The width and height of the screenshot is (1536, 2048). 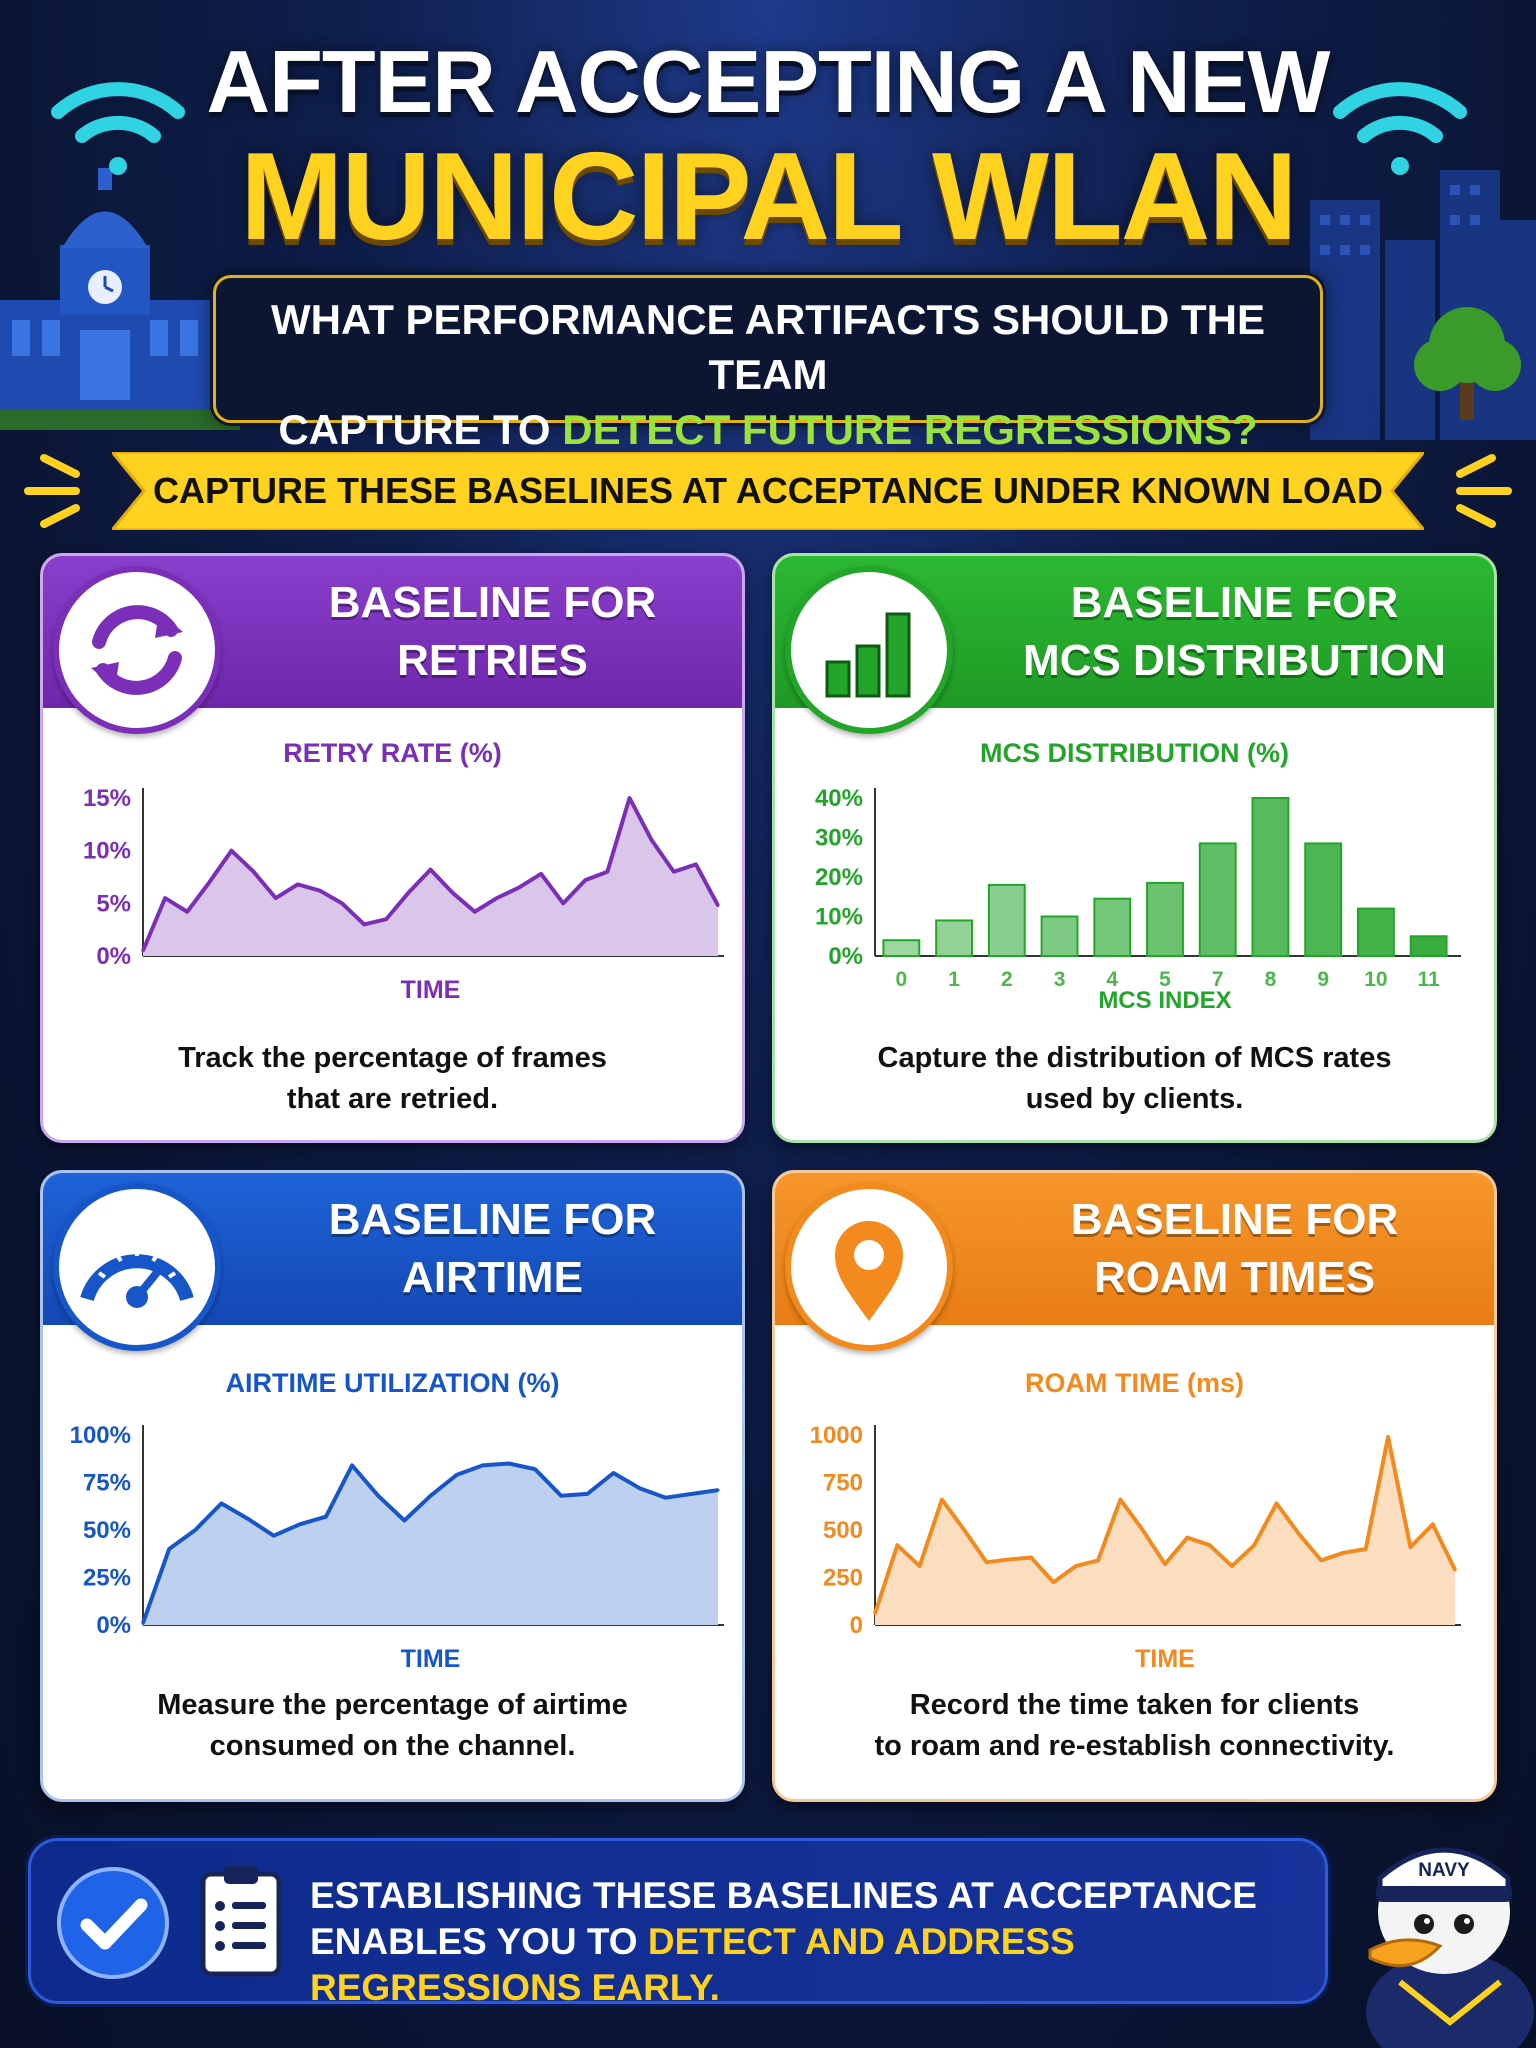 I want to click on card-title-line-2: ROAM TIMES, so click(x=1234, y=1277).